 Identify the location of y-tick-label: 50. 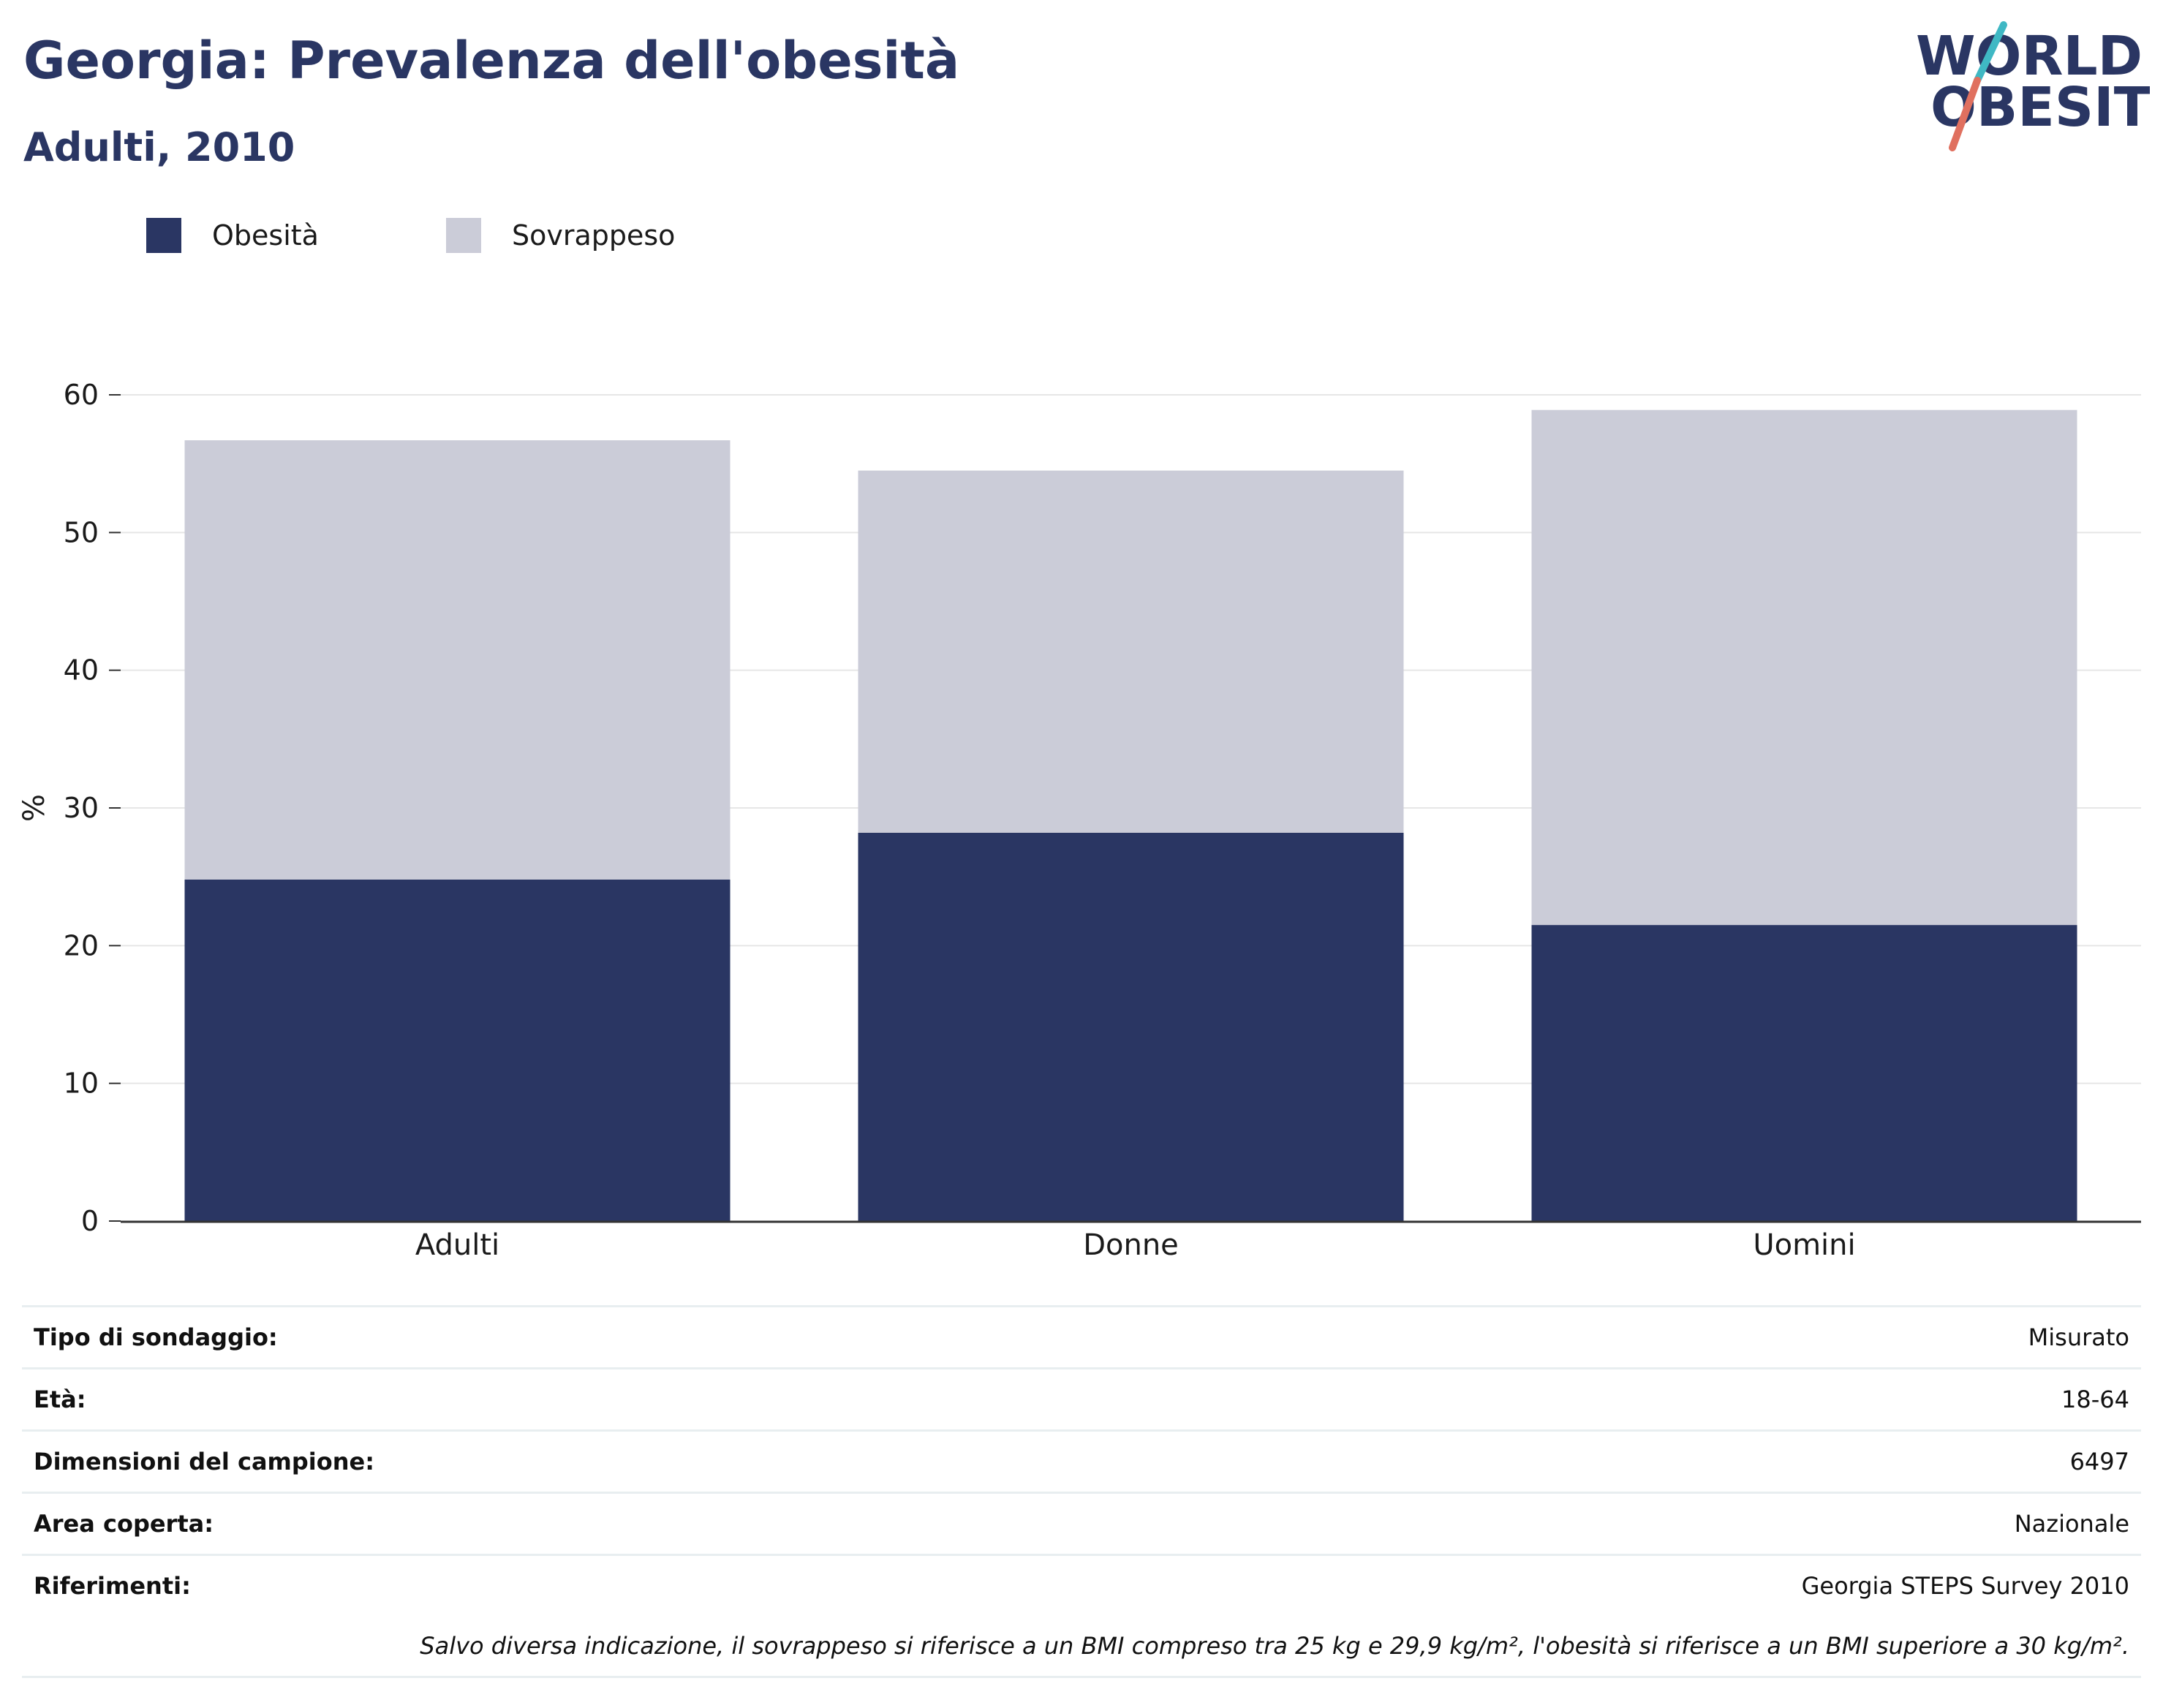
(81, 532).